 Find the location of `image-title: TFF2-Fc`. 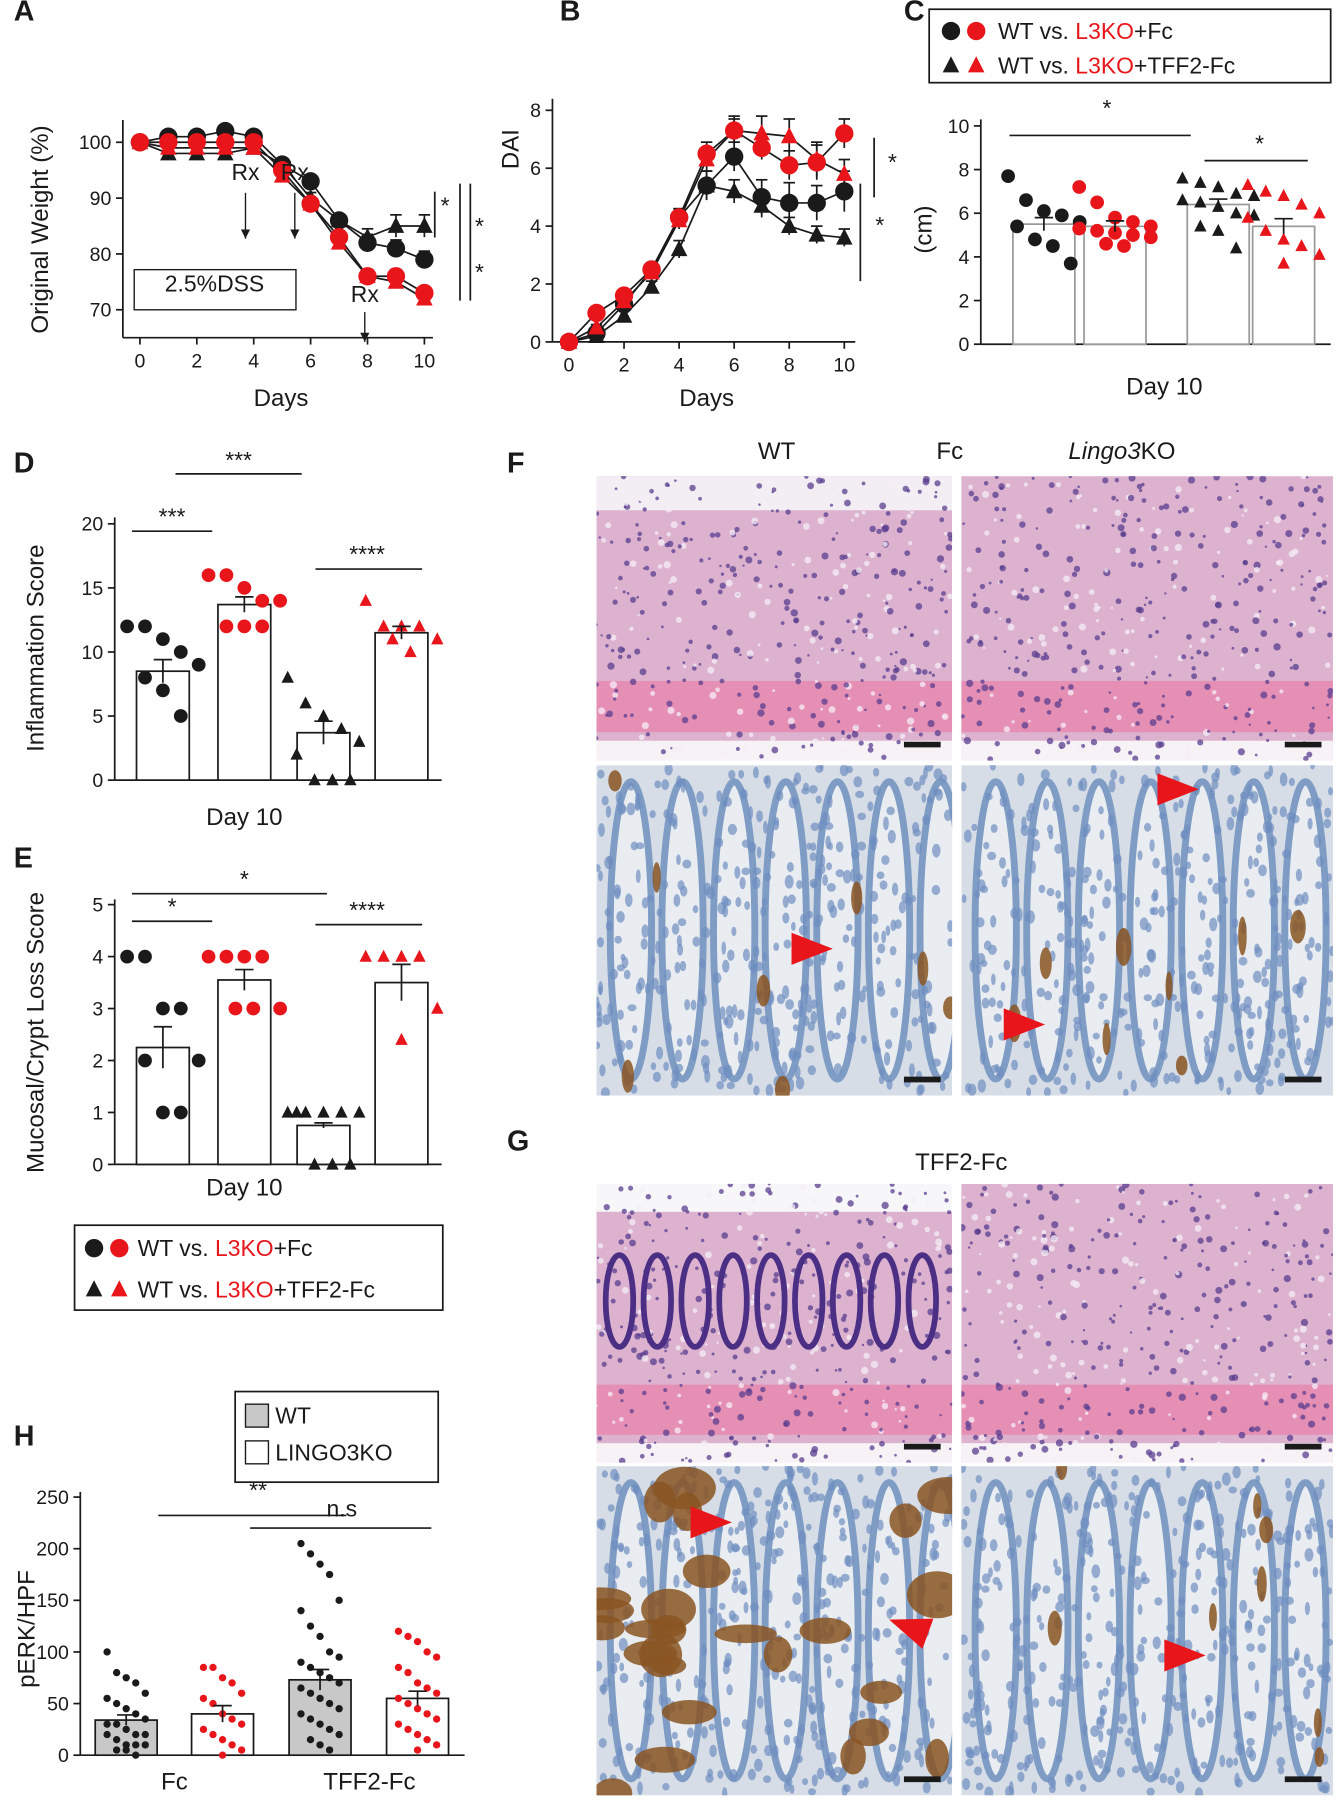

image-title: TFF2-Fc is located at coordinates (961, 1162).